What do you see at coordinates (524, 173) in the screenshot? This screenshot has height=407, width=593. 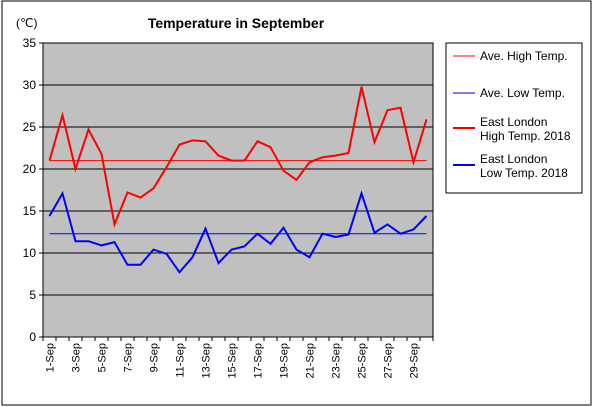 I see `legend-label: Low Temp. 2018` at bounding box center [524, 173].